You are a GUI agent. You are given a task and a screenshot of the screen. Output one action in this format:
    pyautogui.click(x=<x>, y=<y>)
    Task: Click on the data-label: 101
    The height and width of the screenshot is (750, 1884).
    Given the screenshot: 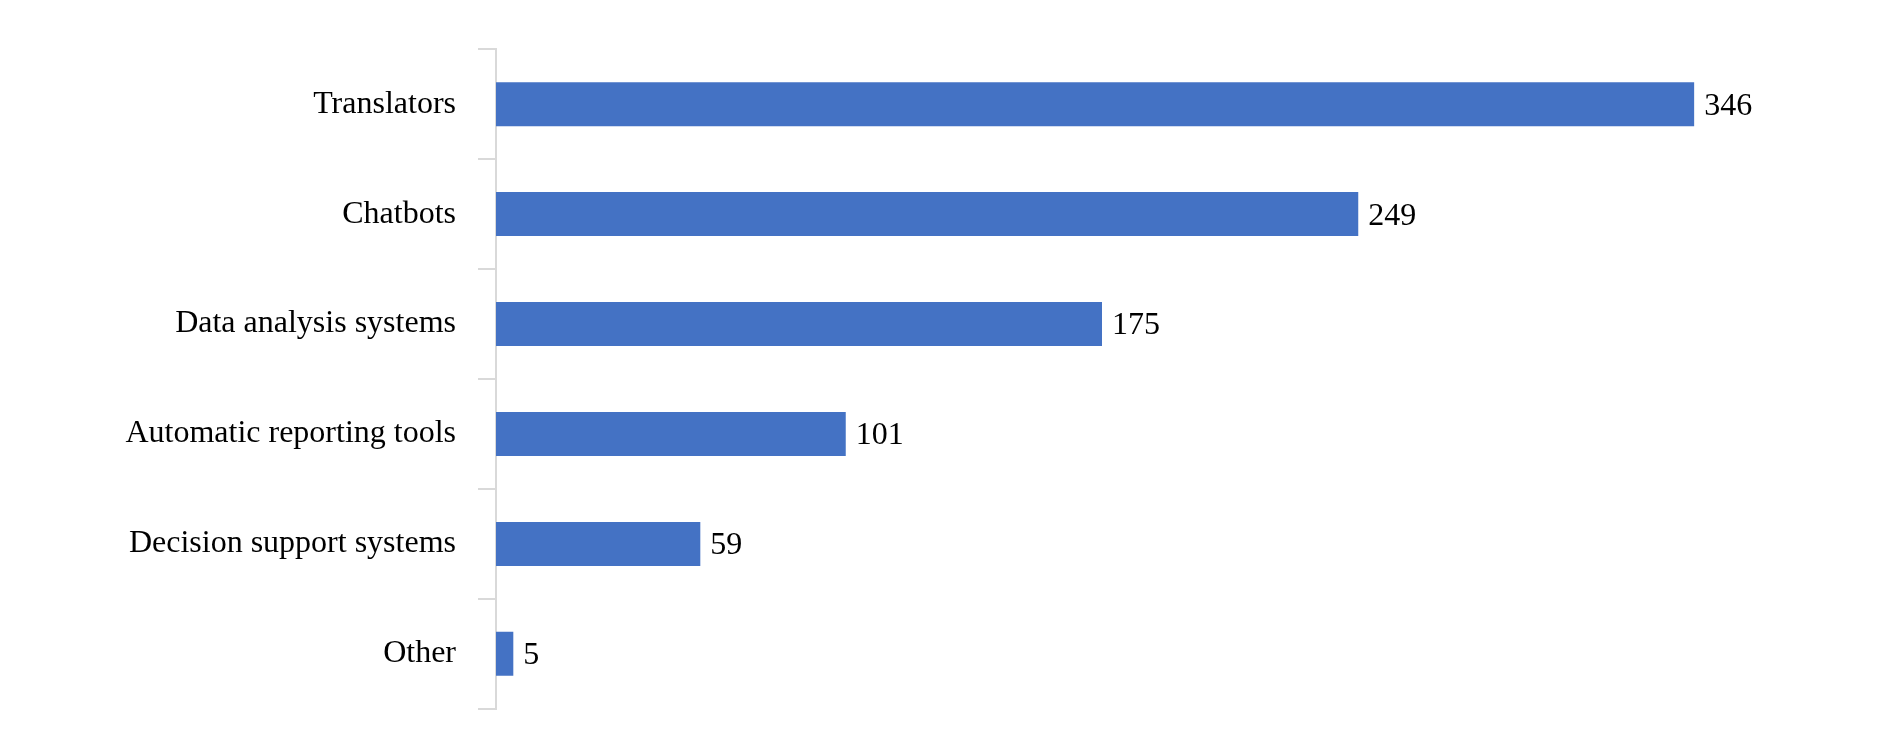 What is the action you would take?
    pyautogui.click(x=879, y=433)
    